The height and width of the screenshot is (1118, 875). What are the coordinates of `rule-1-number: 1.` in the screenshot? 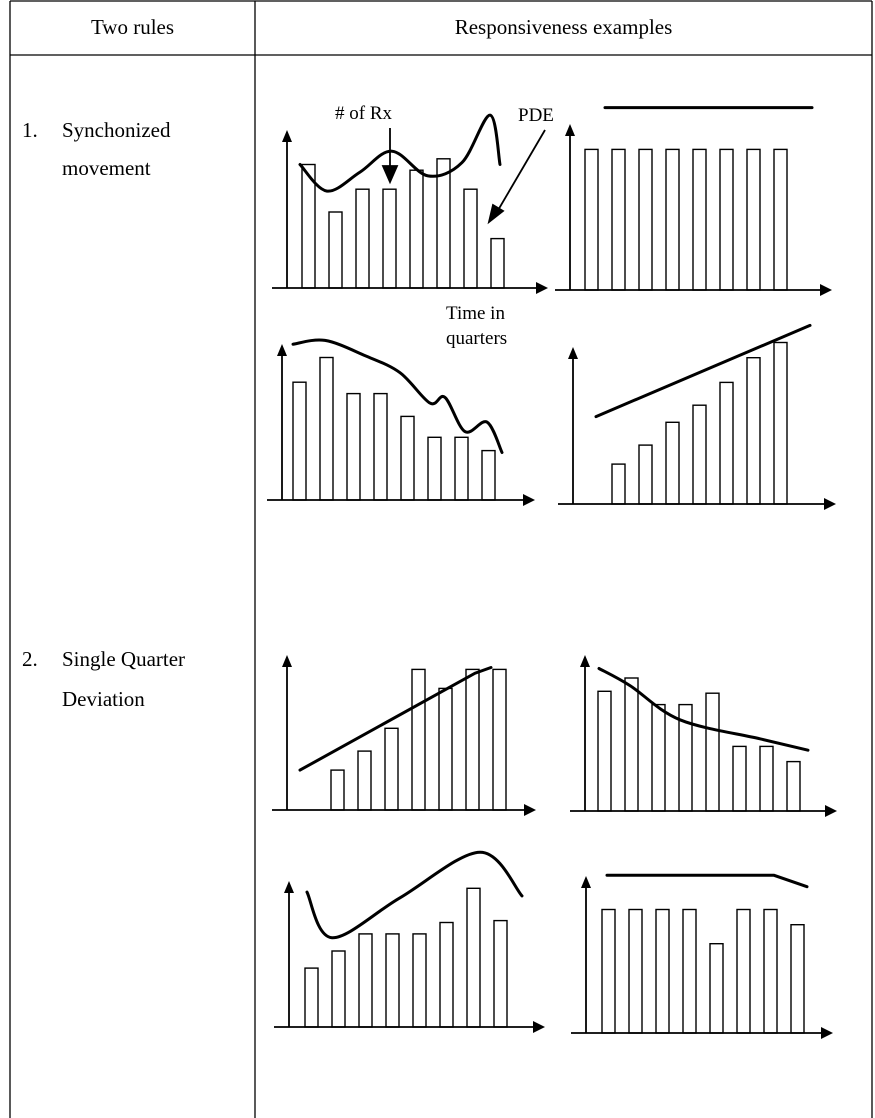 It's located at (30, 130).